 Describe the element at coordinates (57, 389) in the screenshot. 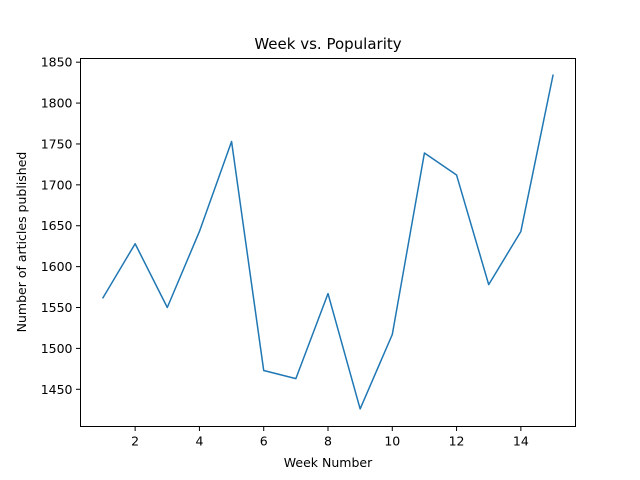

I see `y-tick-label: 1450` at that location.